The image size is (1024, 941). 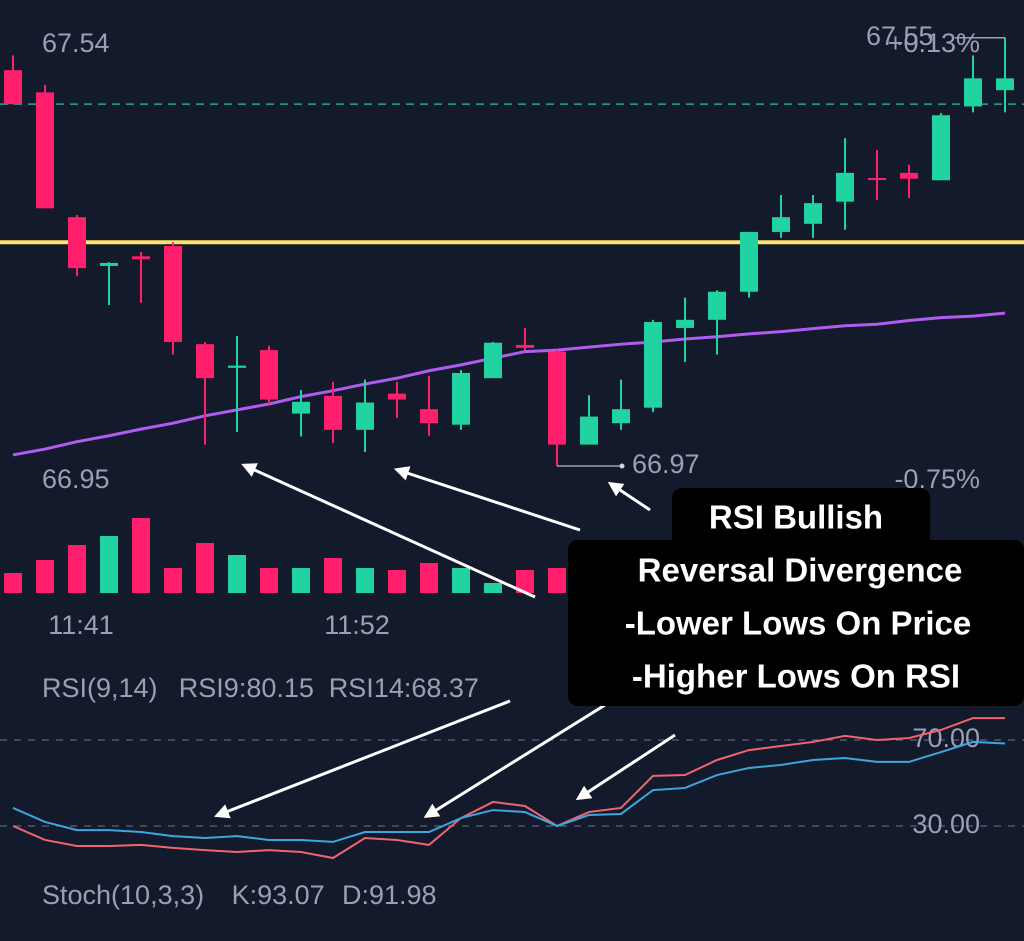 I want to click on y-tick-label: 66.95, so click(x=76, y=479).